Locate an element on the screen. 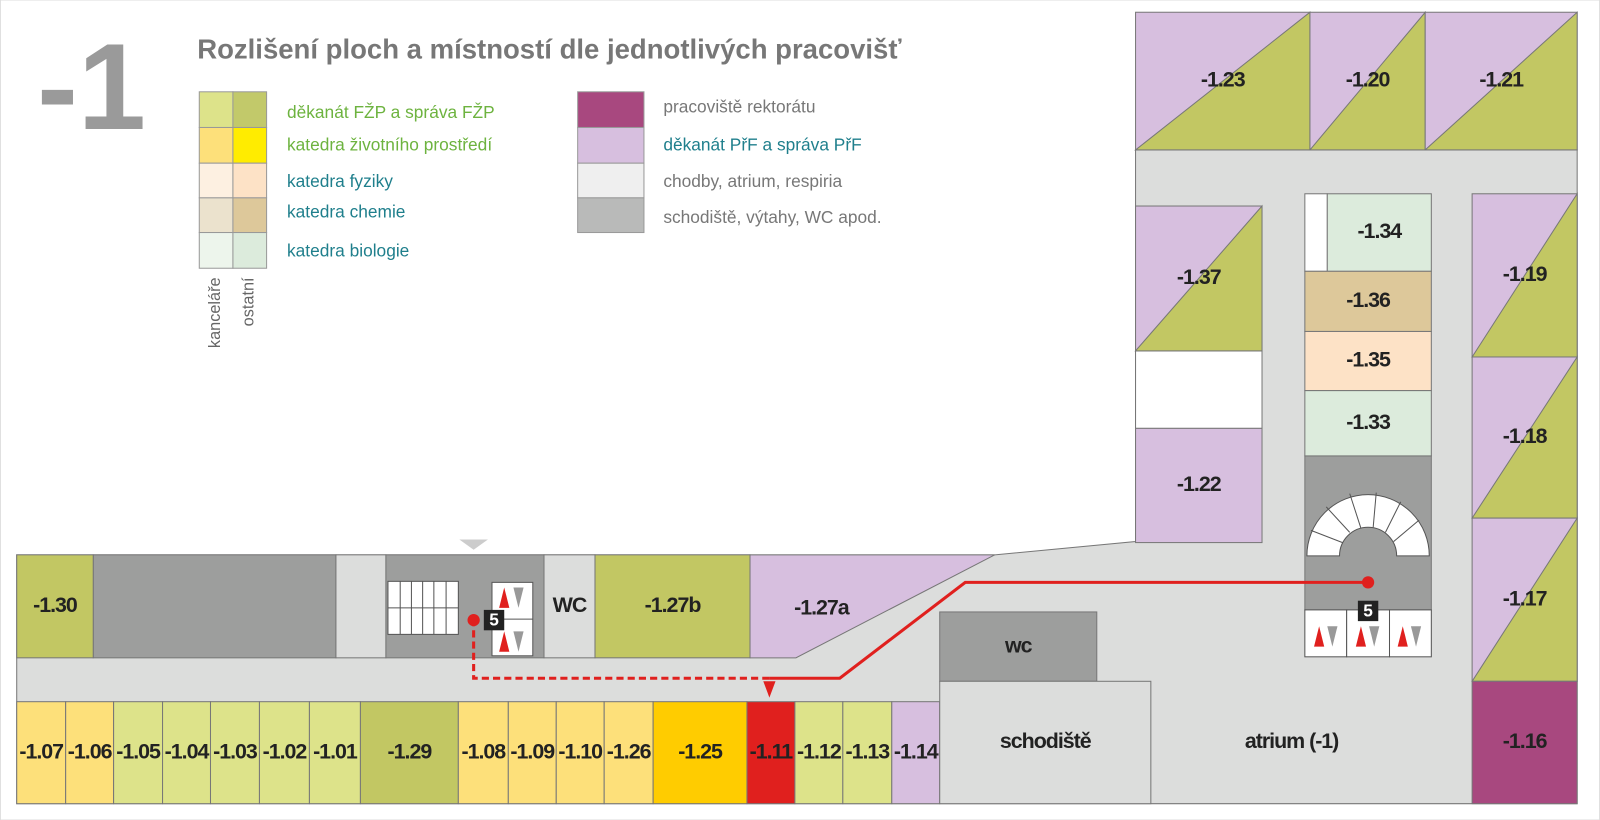 The height and width of the screenshot is (820, 1600). room-label: atrium (-1) is located at coordinates (1292, 741).